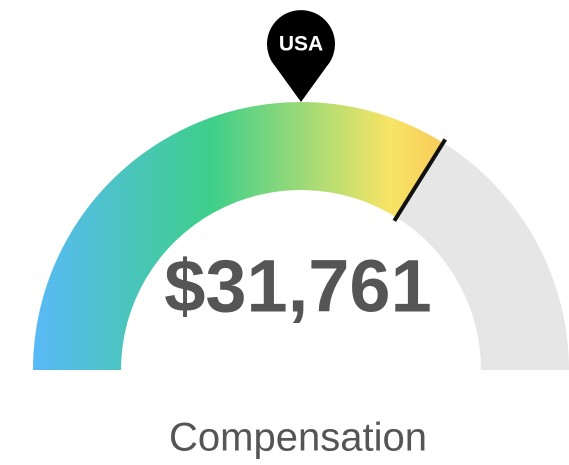 The height and width of the screenshot is (465, 569). Describe the element at coordinates (298, 286) in the screenshot. I see `value-label: $31,761` at that location.